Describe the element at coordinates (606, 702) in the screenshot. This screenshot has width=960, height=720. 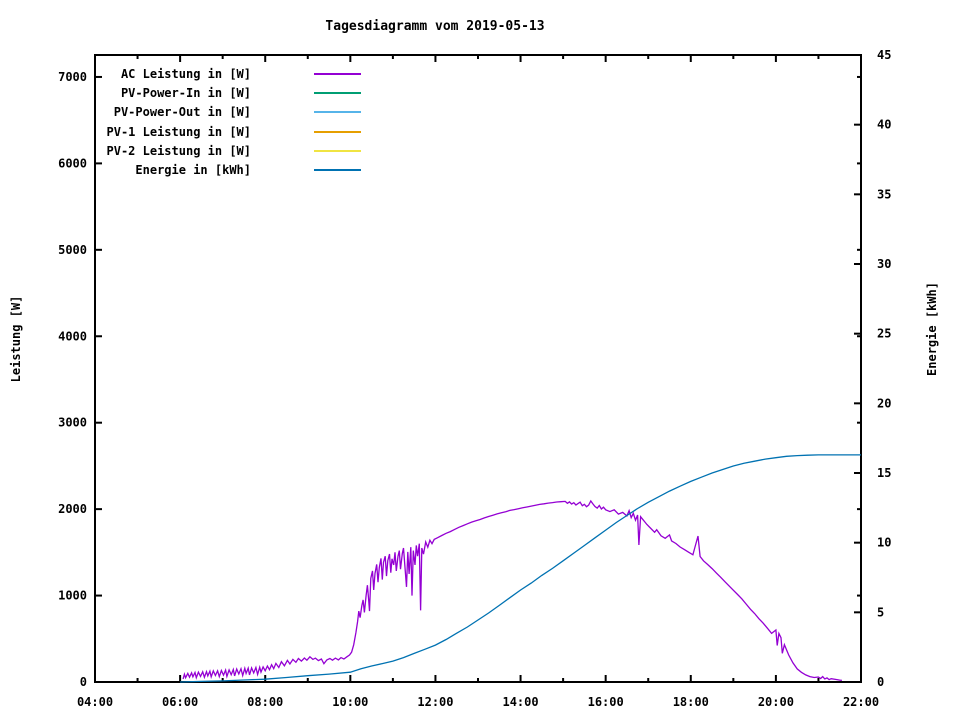
I see `x-tick-label: 16:00` at that location.